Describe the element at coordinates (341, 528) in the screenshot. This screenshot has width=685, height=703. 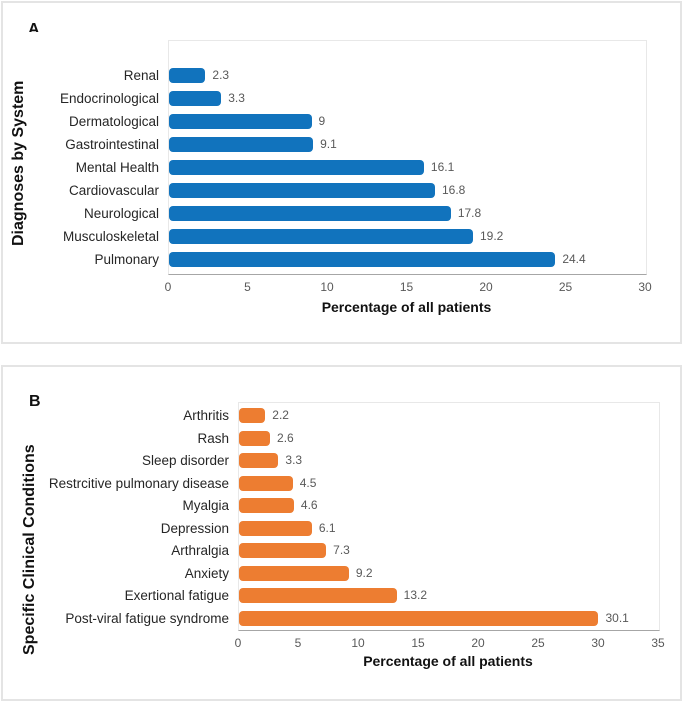
I see `bar-row: Depression 6.1` at that location.